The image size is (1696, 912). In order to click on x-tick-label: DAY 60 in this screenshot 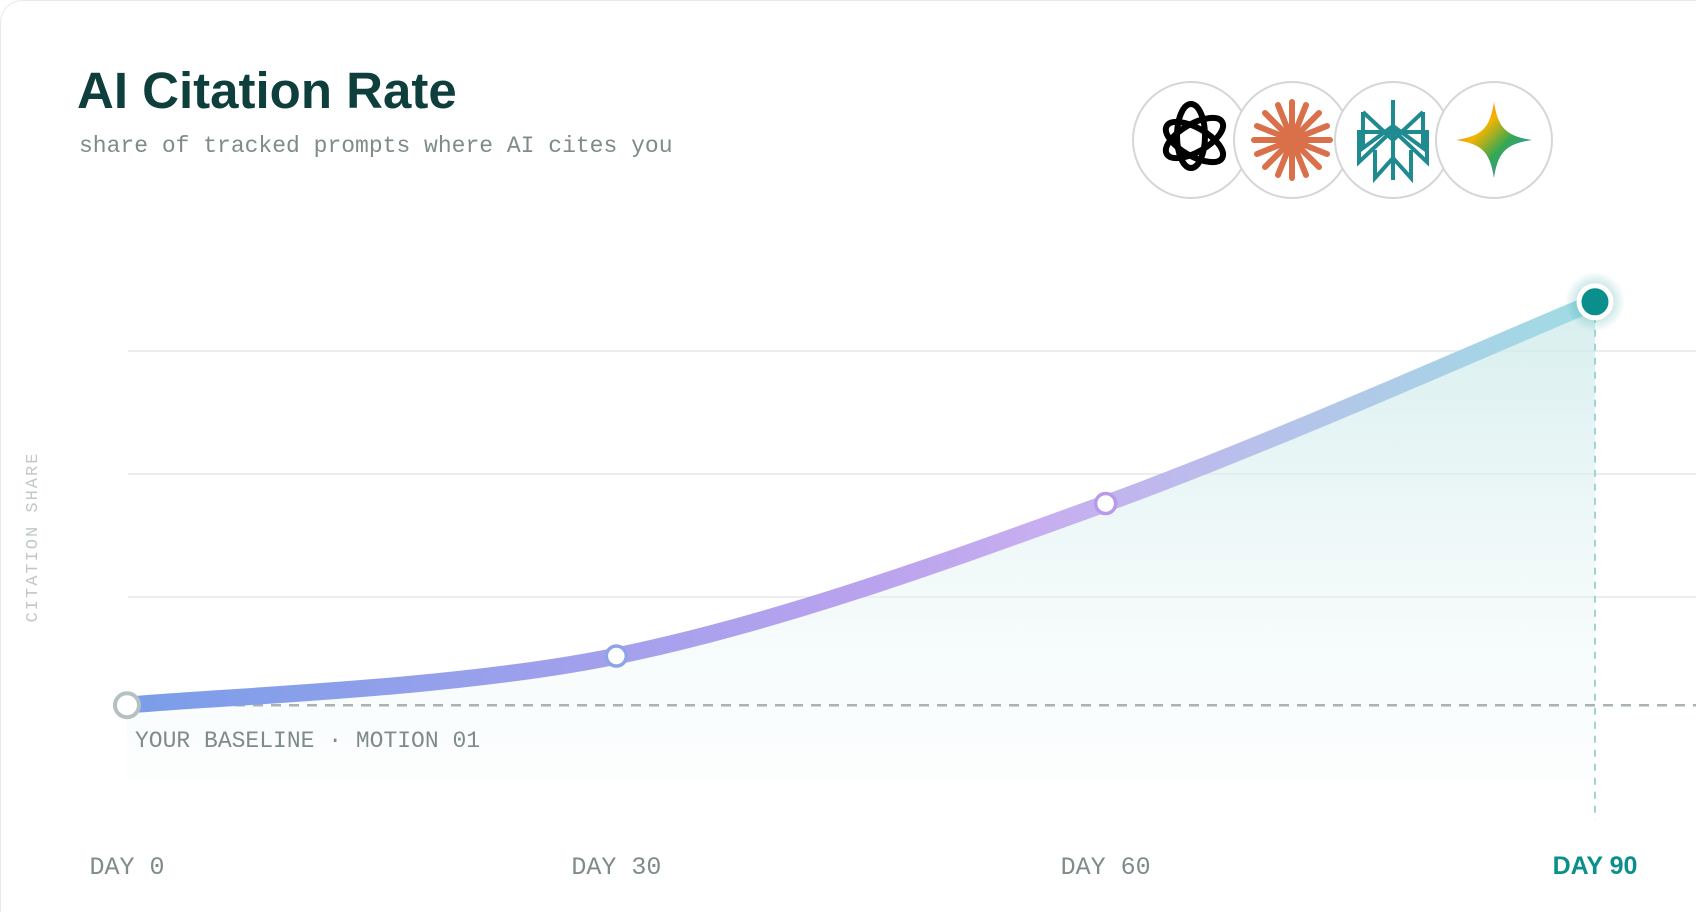, I will do `click(1106, 867)`.